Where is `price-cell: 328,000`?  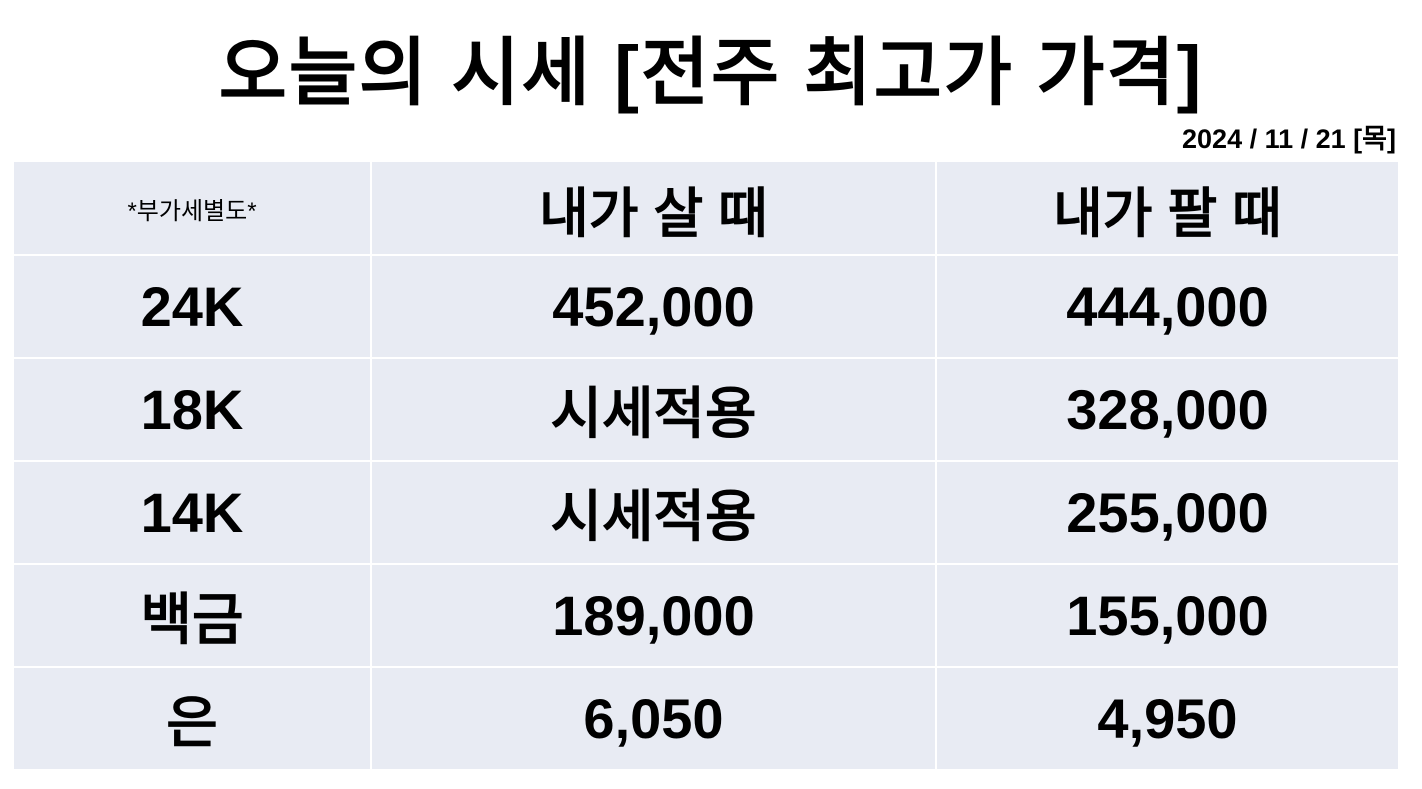
price-cell: 328,000 is located at coordinates (1166, 409).